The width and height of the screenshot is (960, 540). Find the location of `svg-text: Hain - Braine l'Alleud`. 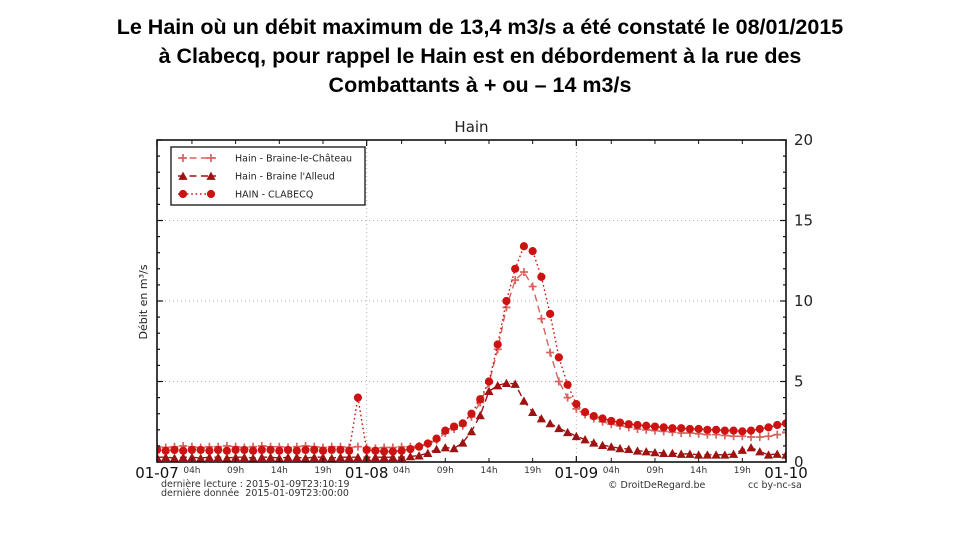

svg-text: Hain - Braine l'Alleud is located at coordinates (285, 177).